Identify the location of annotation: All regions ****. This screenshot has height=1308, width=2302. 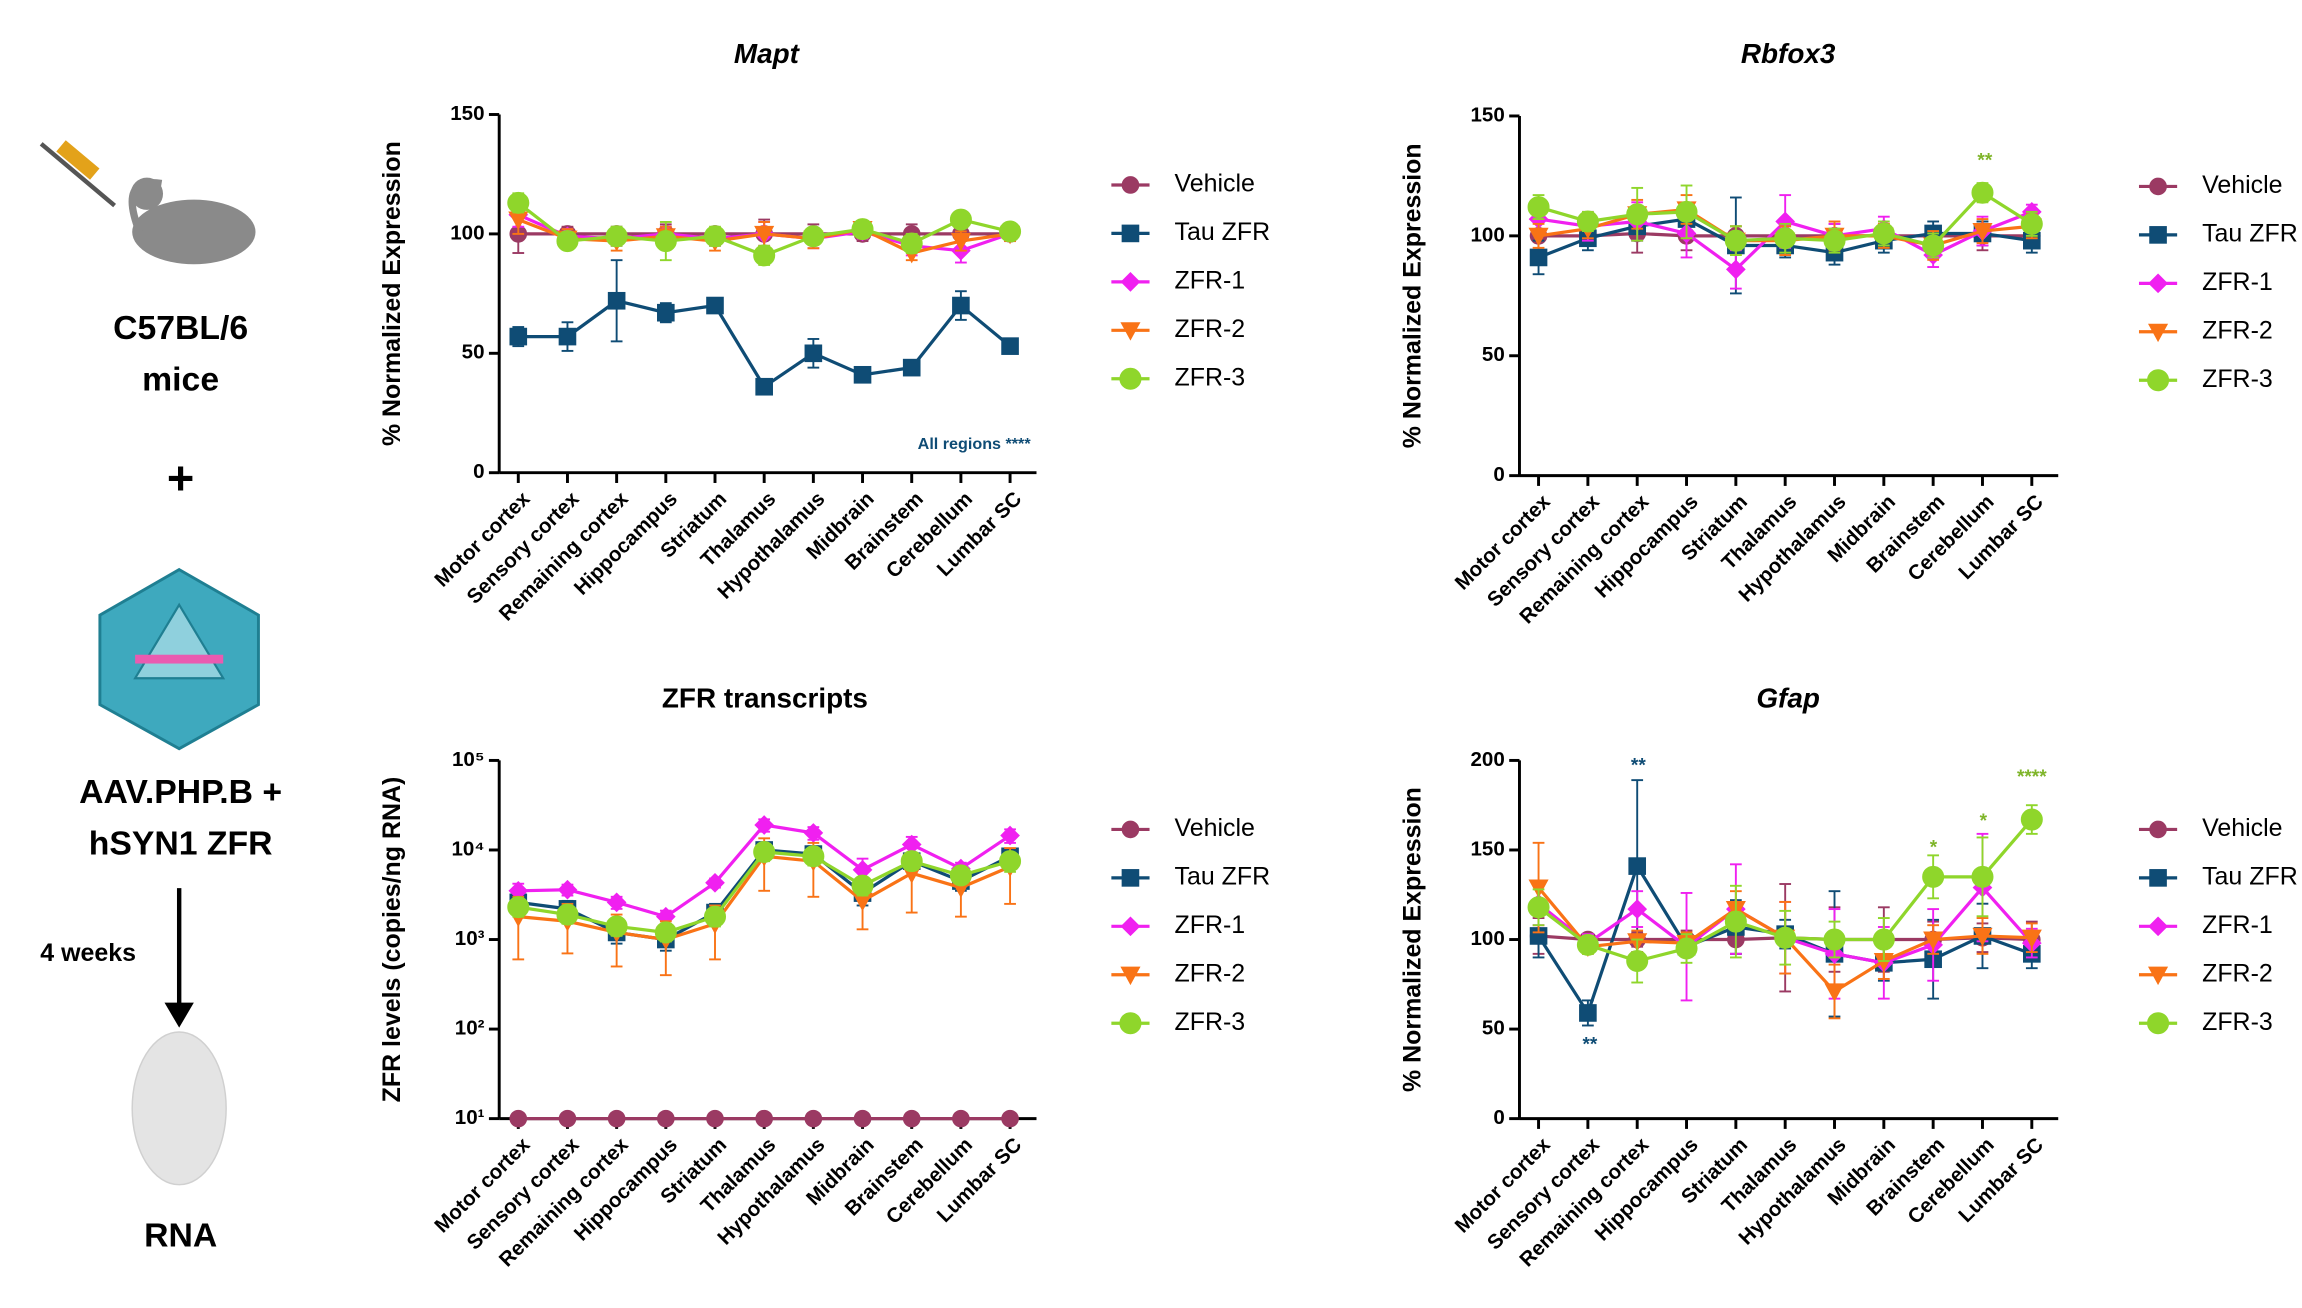
(975, 444).